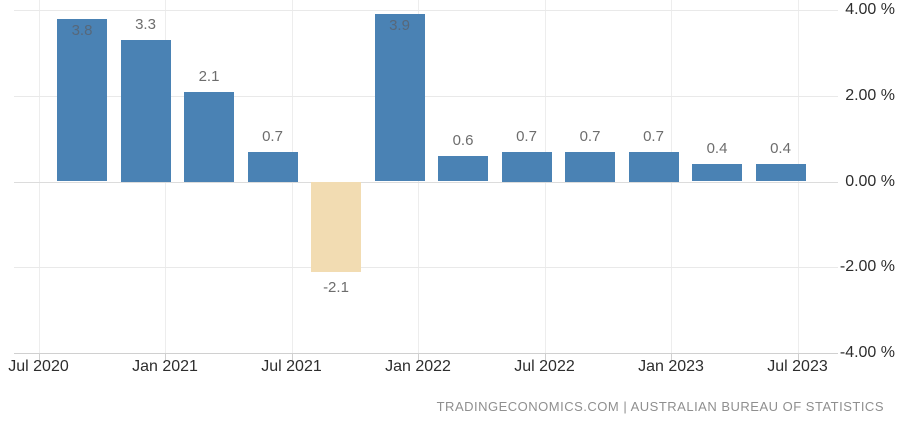  I want to click on x-axis-label: Jul 2023, so click(797, 366).